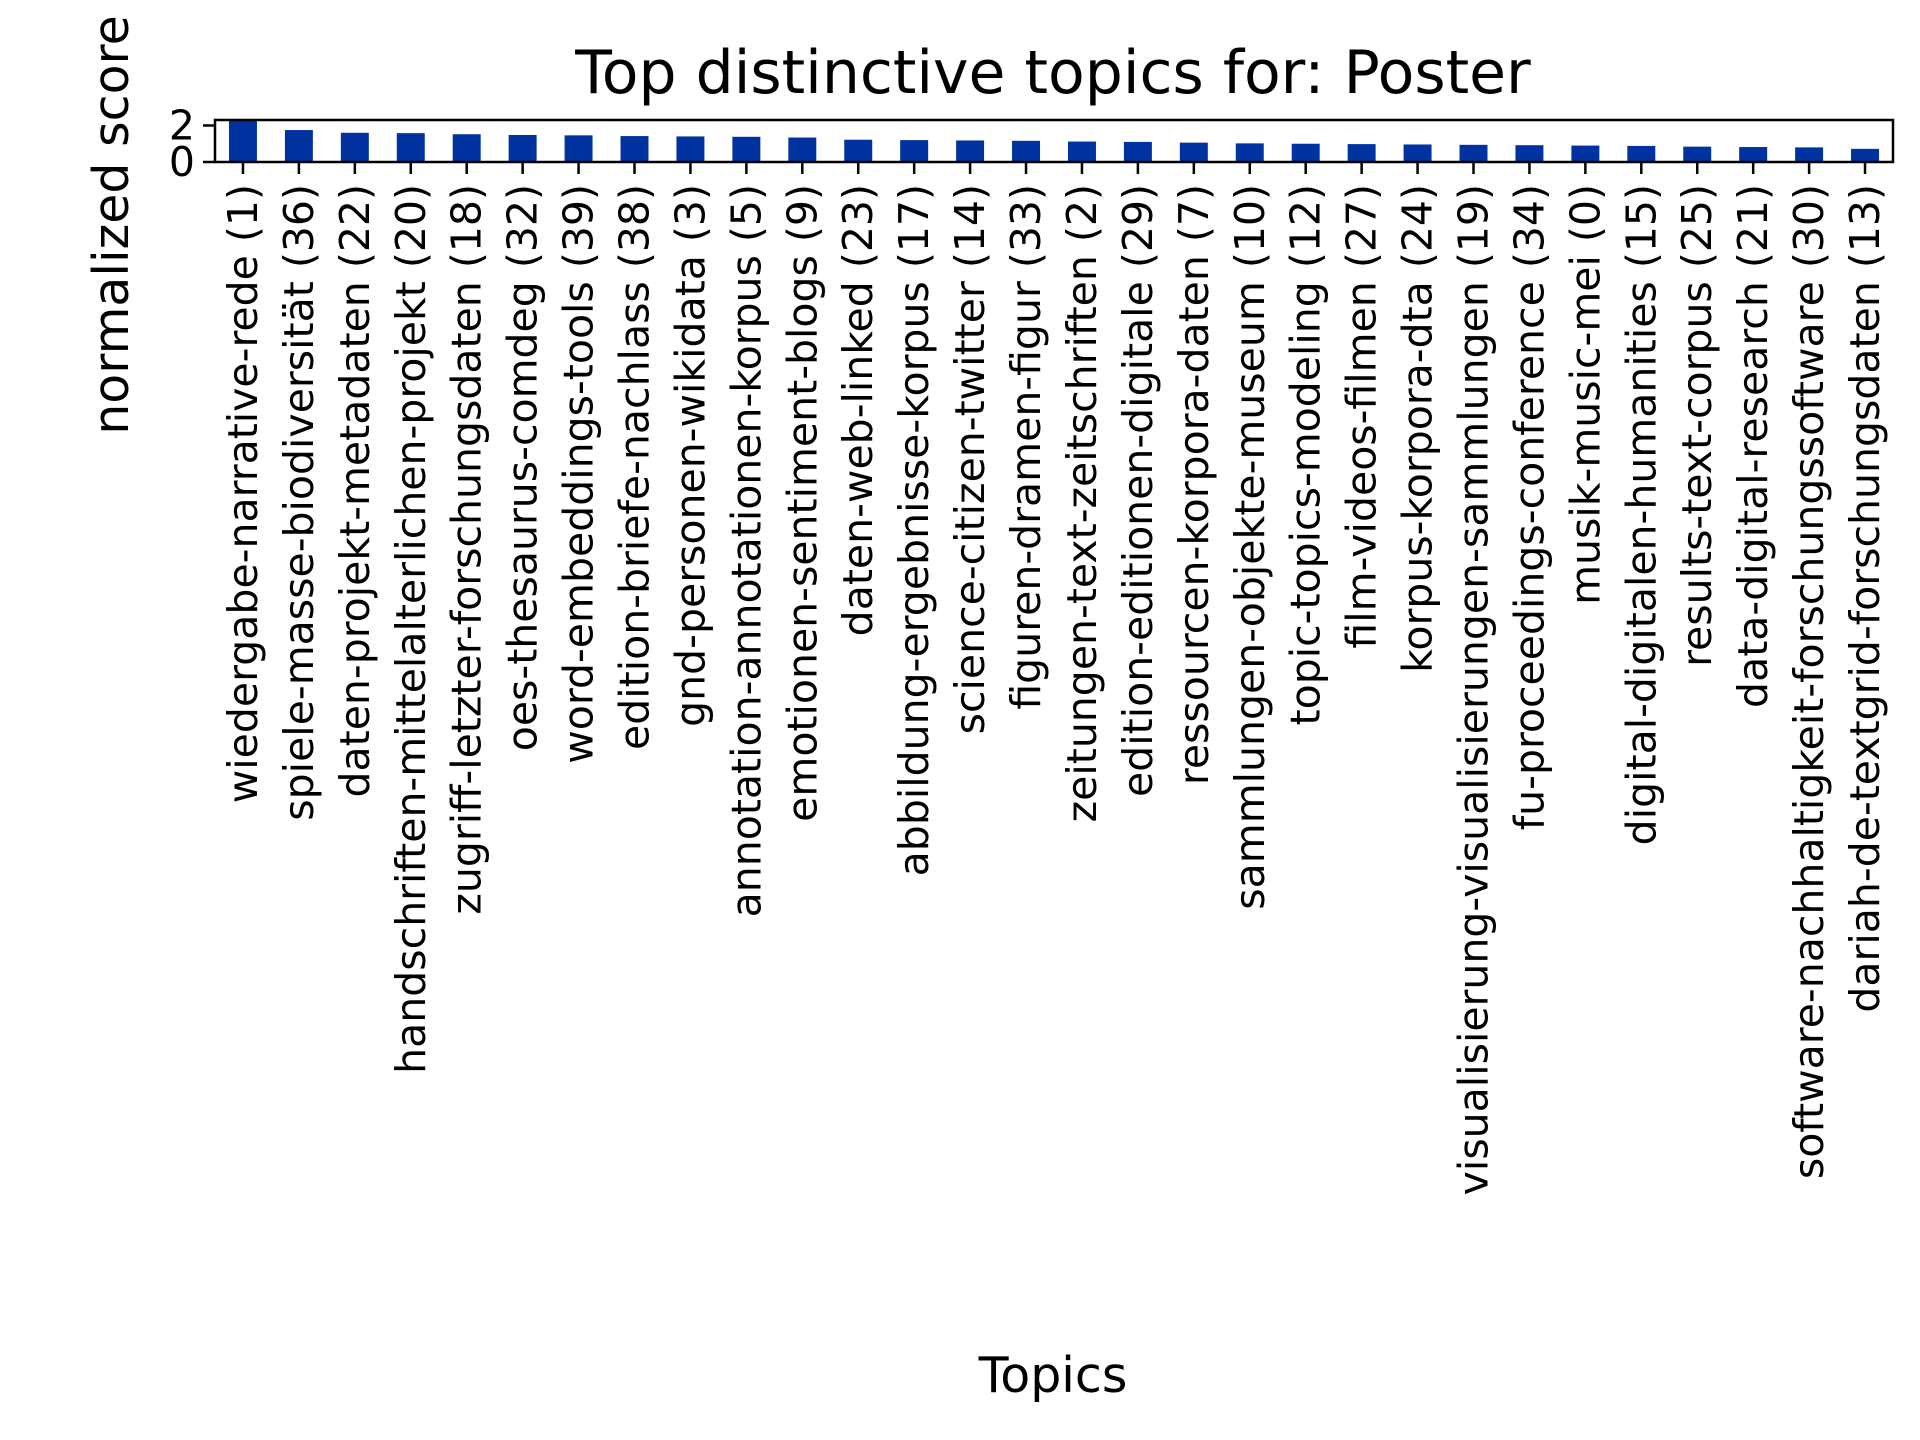  What do you see at coordinates (970, 459) in the screenshot?
I see `x-tick-label: science-citizen-twitter (14)` at bounding box center [970, 459].